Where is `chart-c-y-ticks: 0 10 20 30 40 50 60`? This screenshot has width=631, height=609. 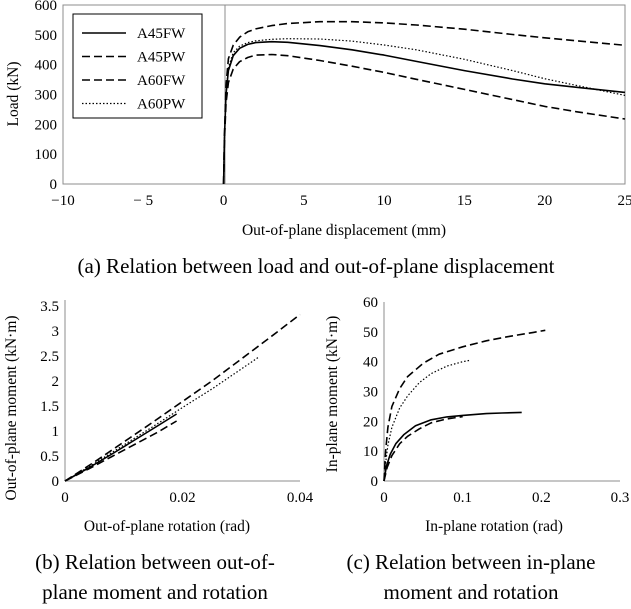
chart-c-y-ticks: 0 10 20 30 40 50 60 is located at coordinates (370, 392).